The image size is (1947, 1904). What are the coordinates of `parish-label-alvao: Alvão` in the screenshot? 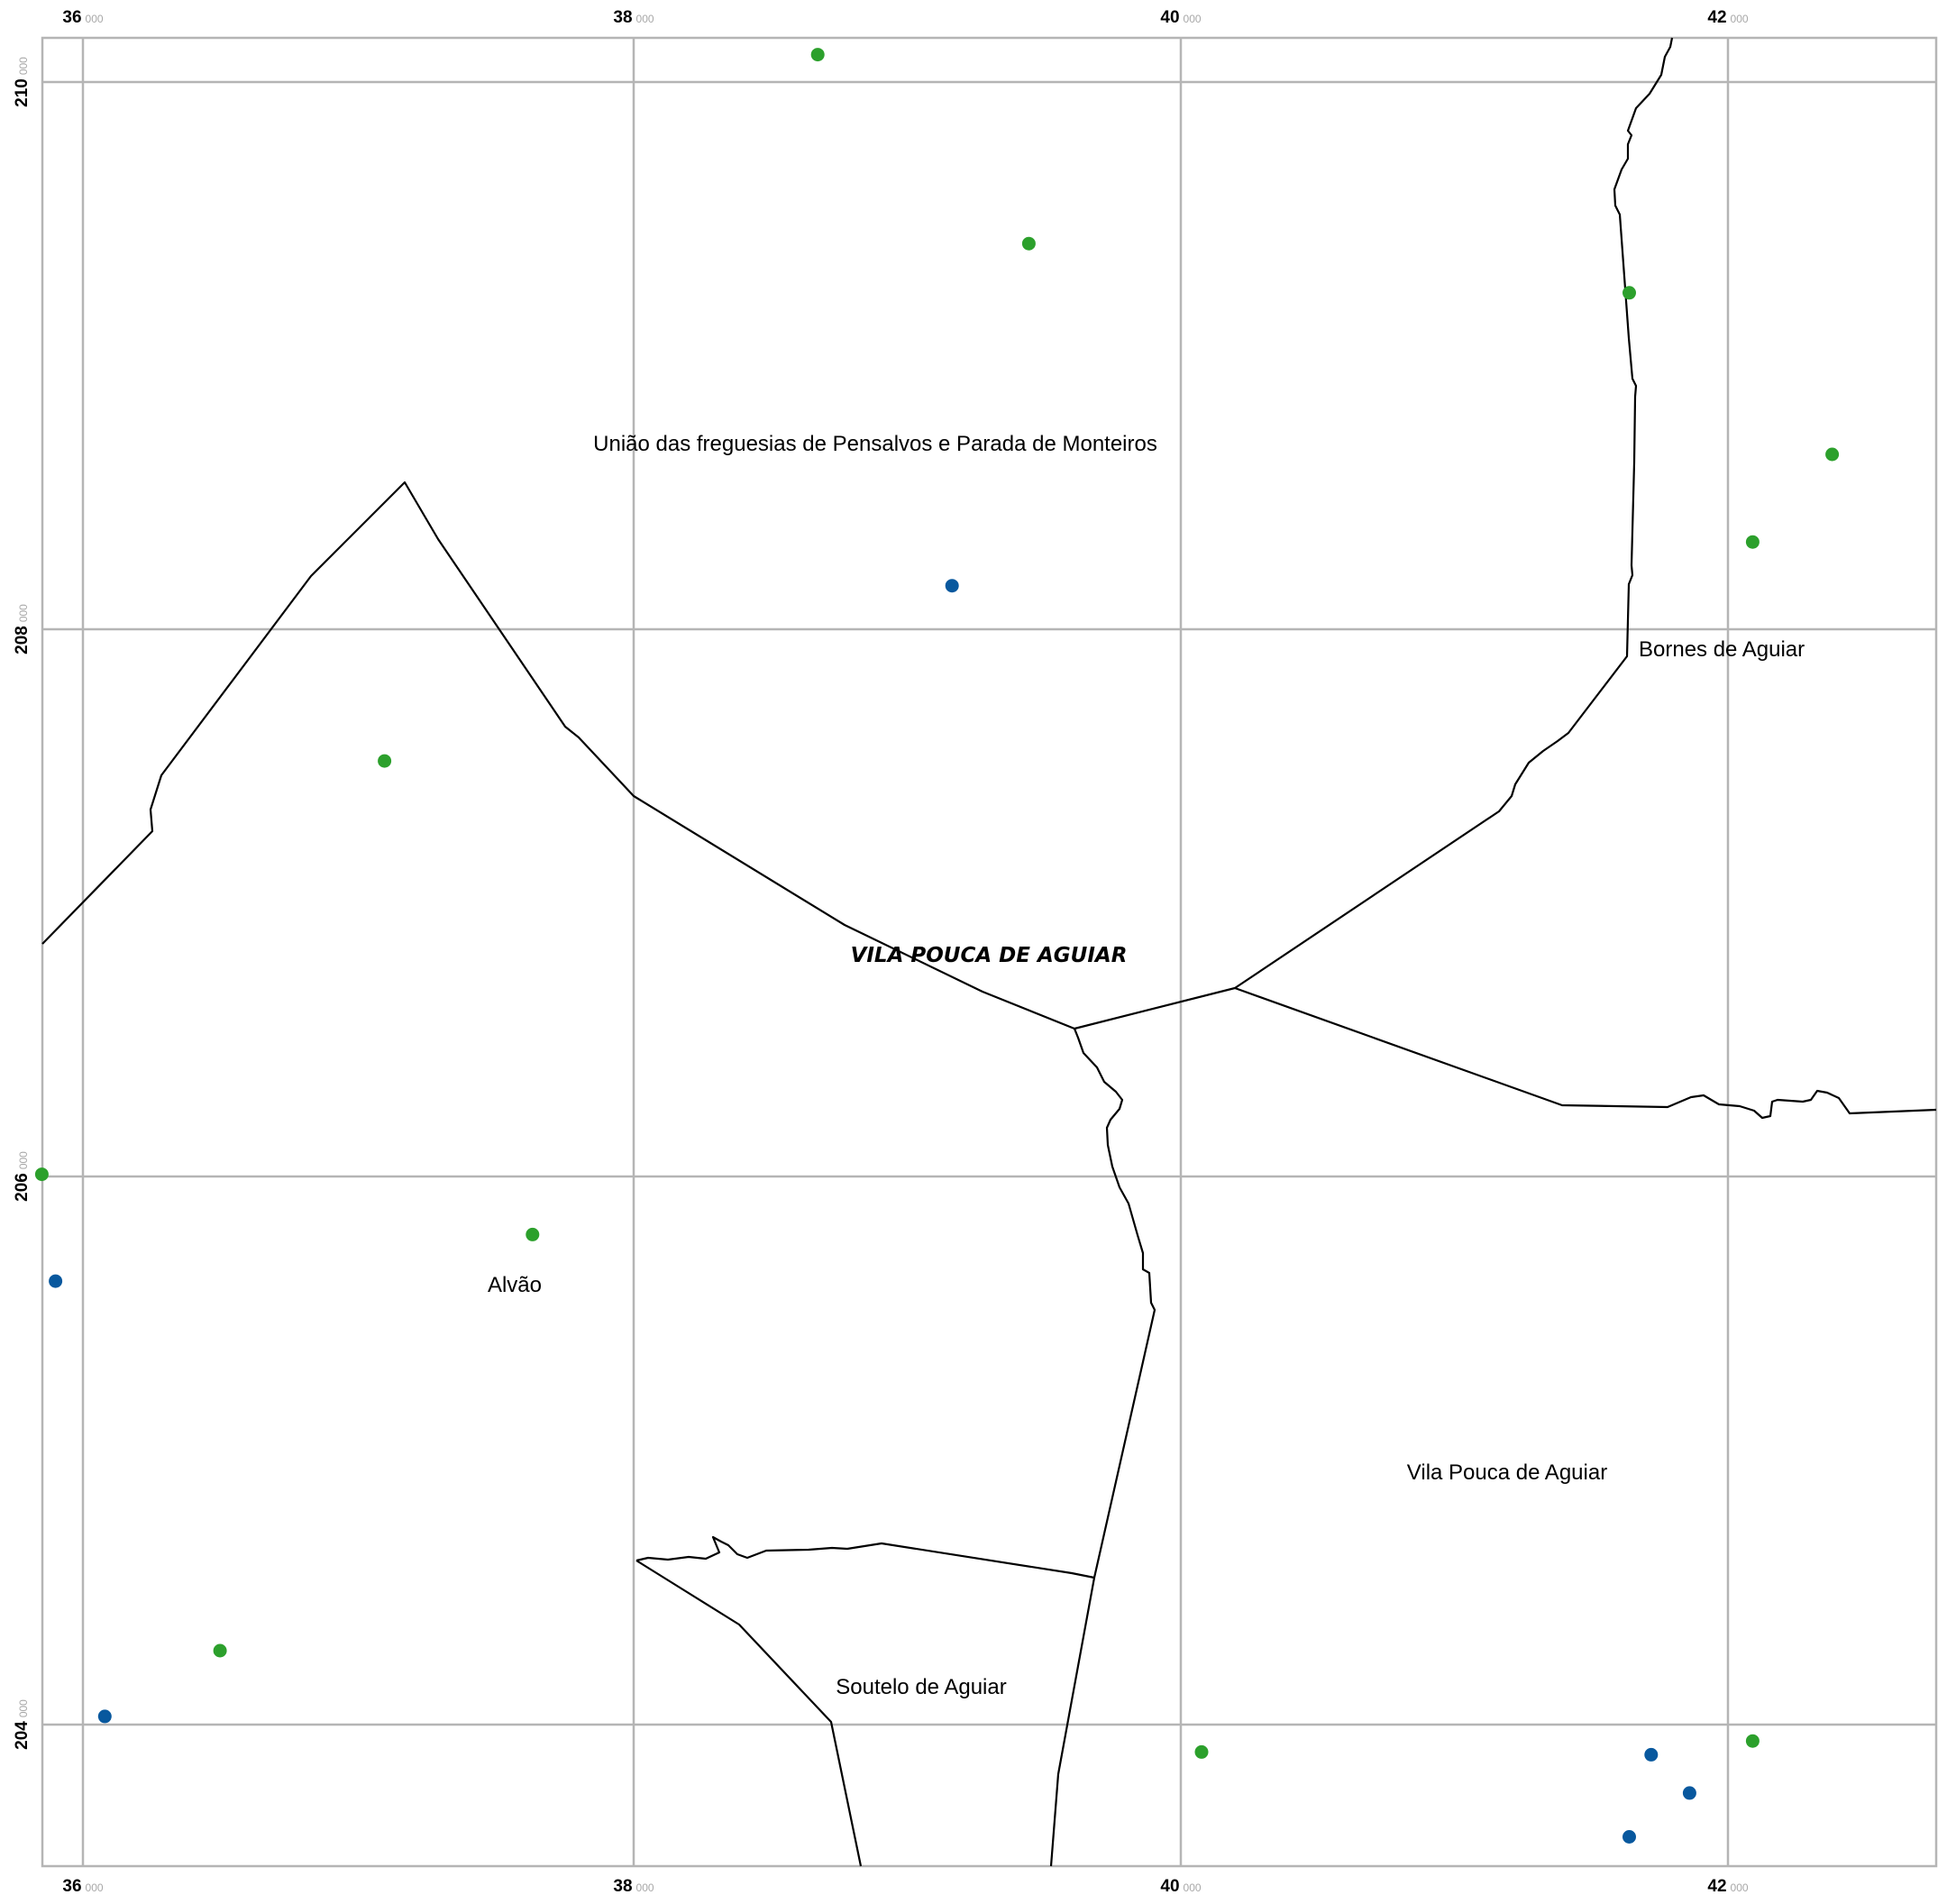 It's located at (515, 1285).